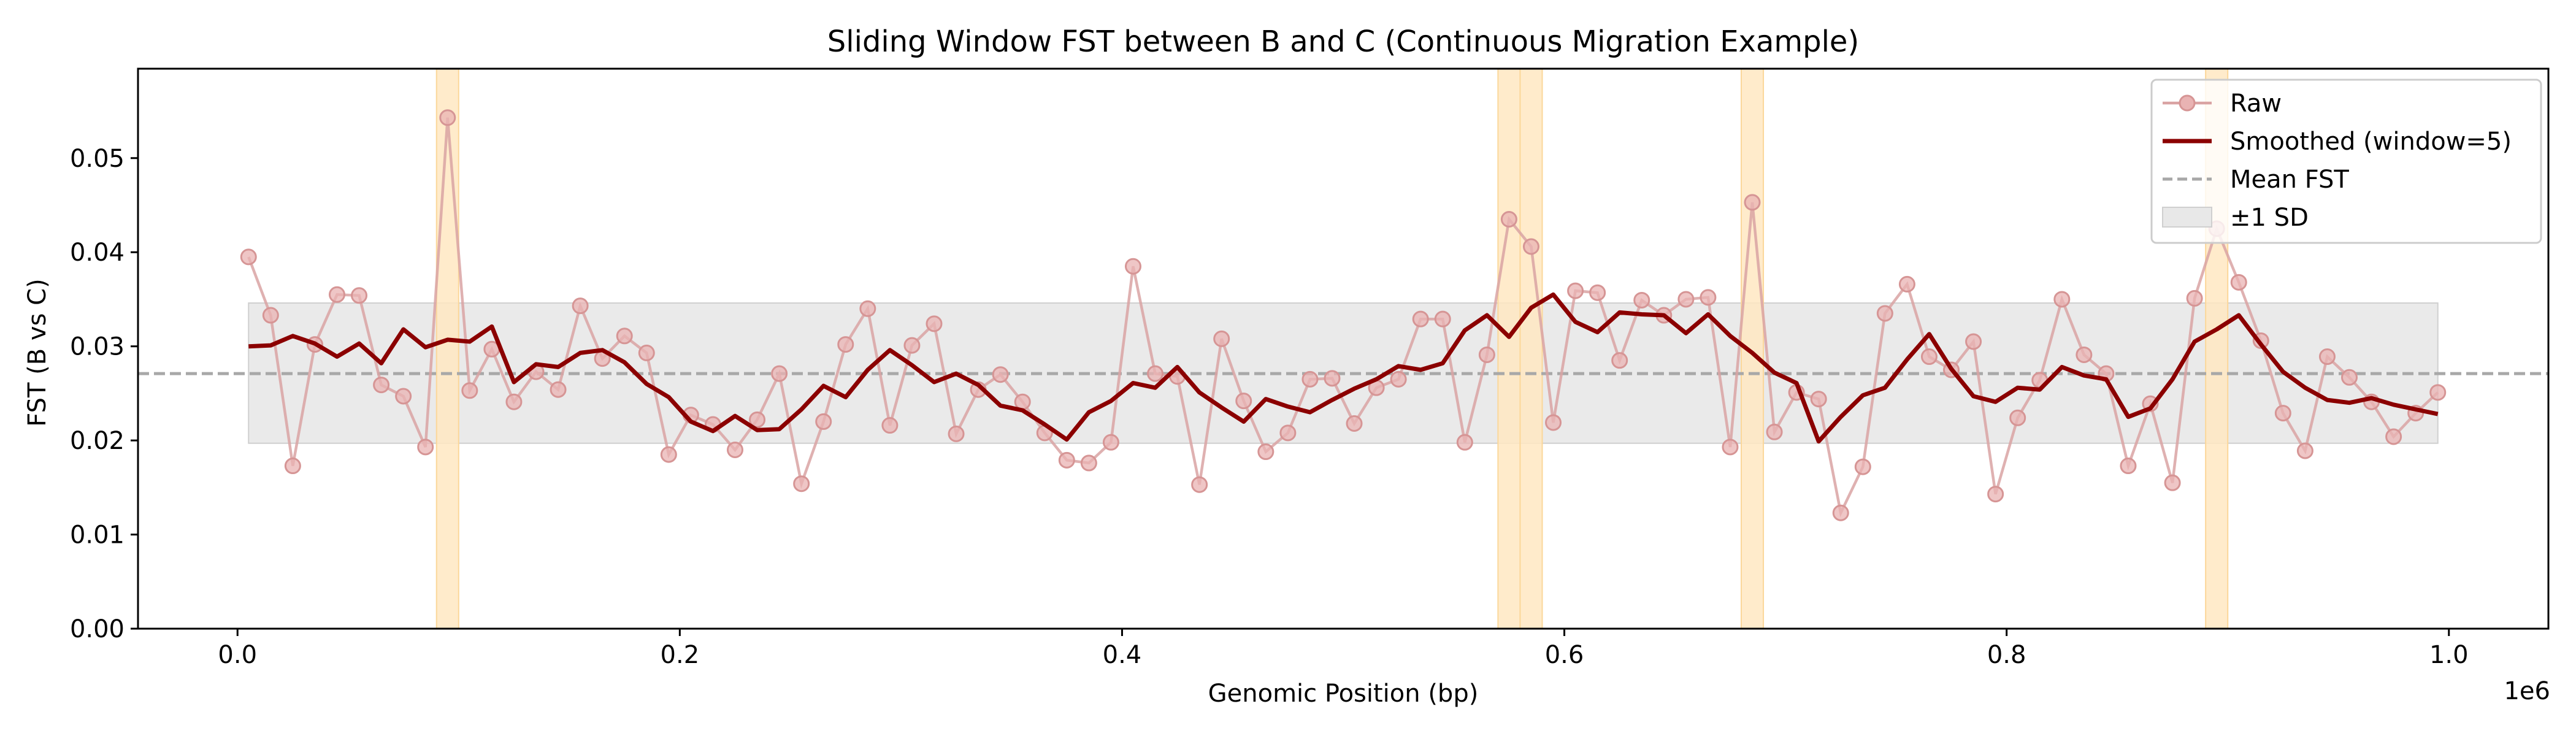 The height and width of the screenshot is (736, 2576). I want to click on y-tick-label: 0.01, so click(97, 535).